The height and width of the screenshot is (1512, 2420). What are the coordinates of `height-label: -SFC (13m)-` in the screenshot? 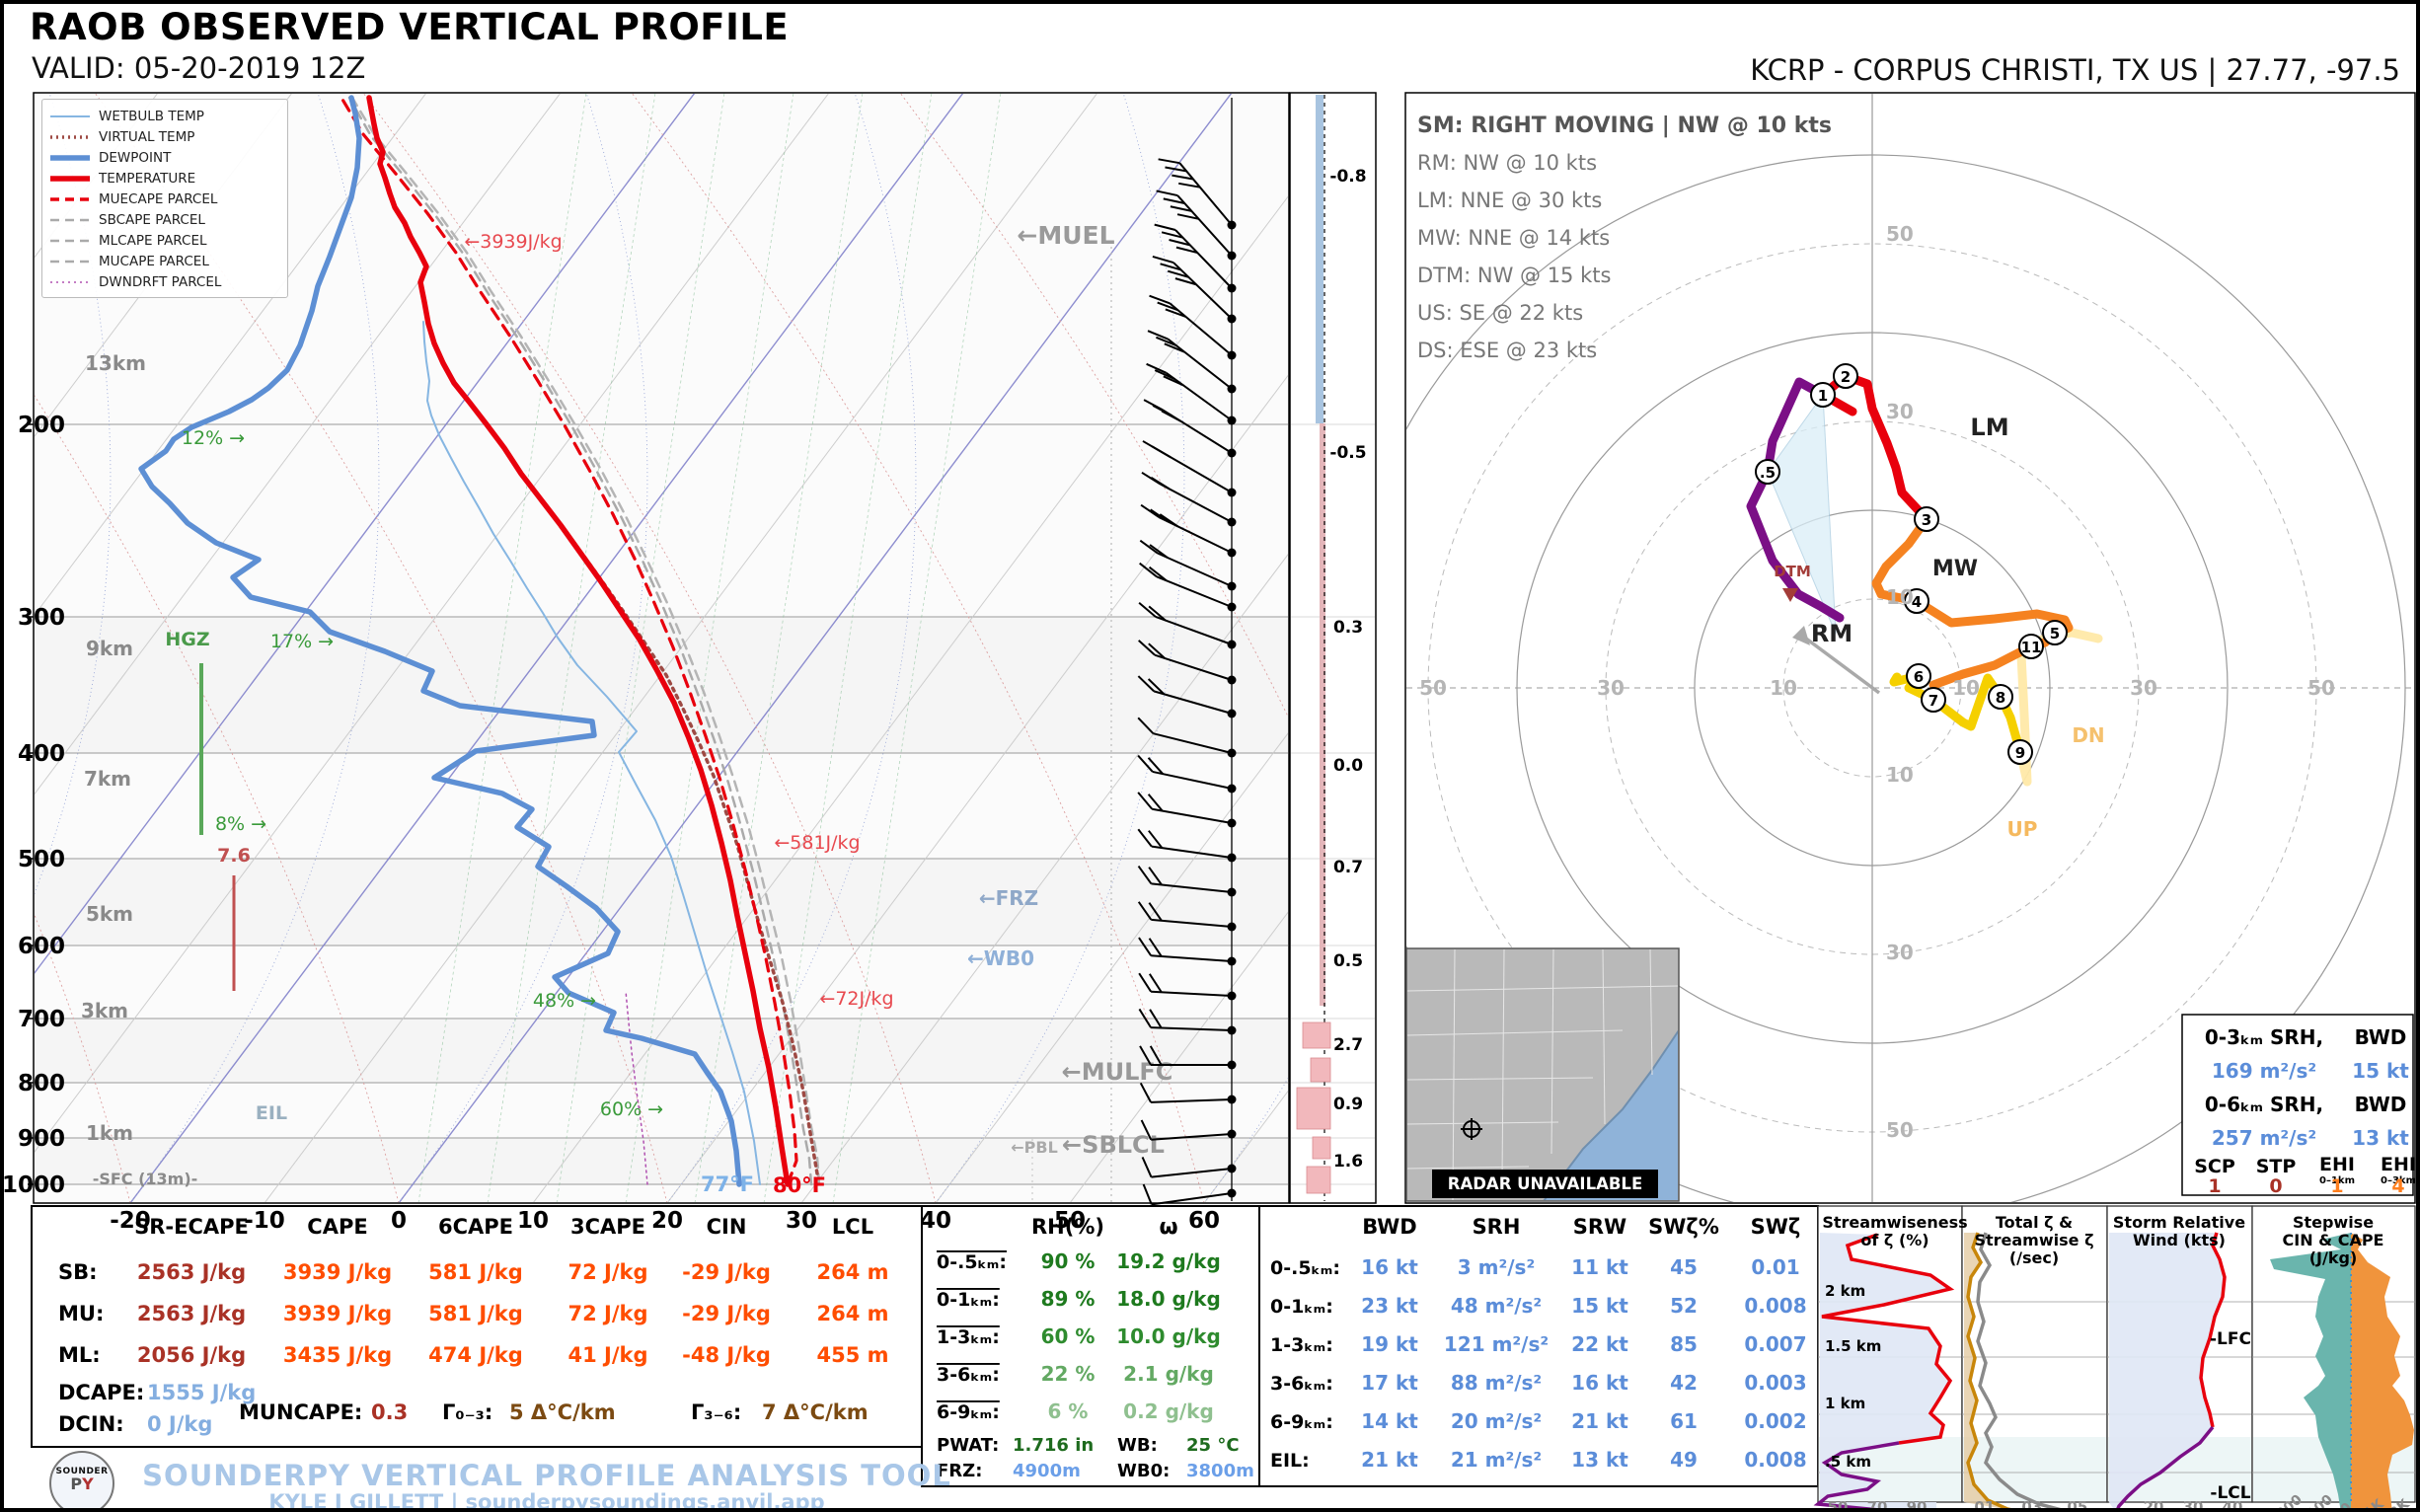 It's located at (146, 1179).